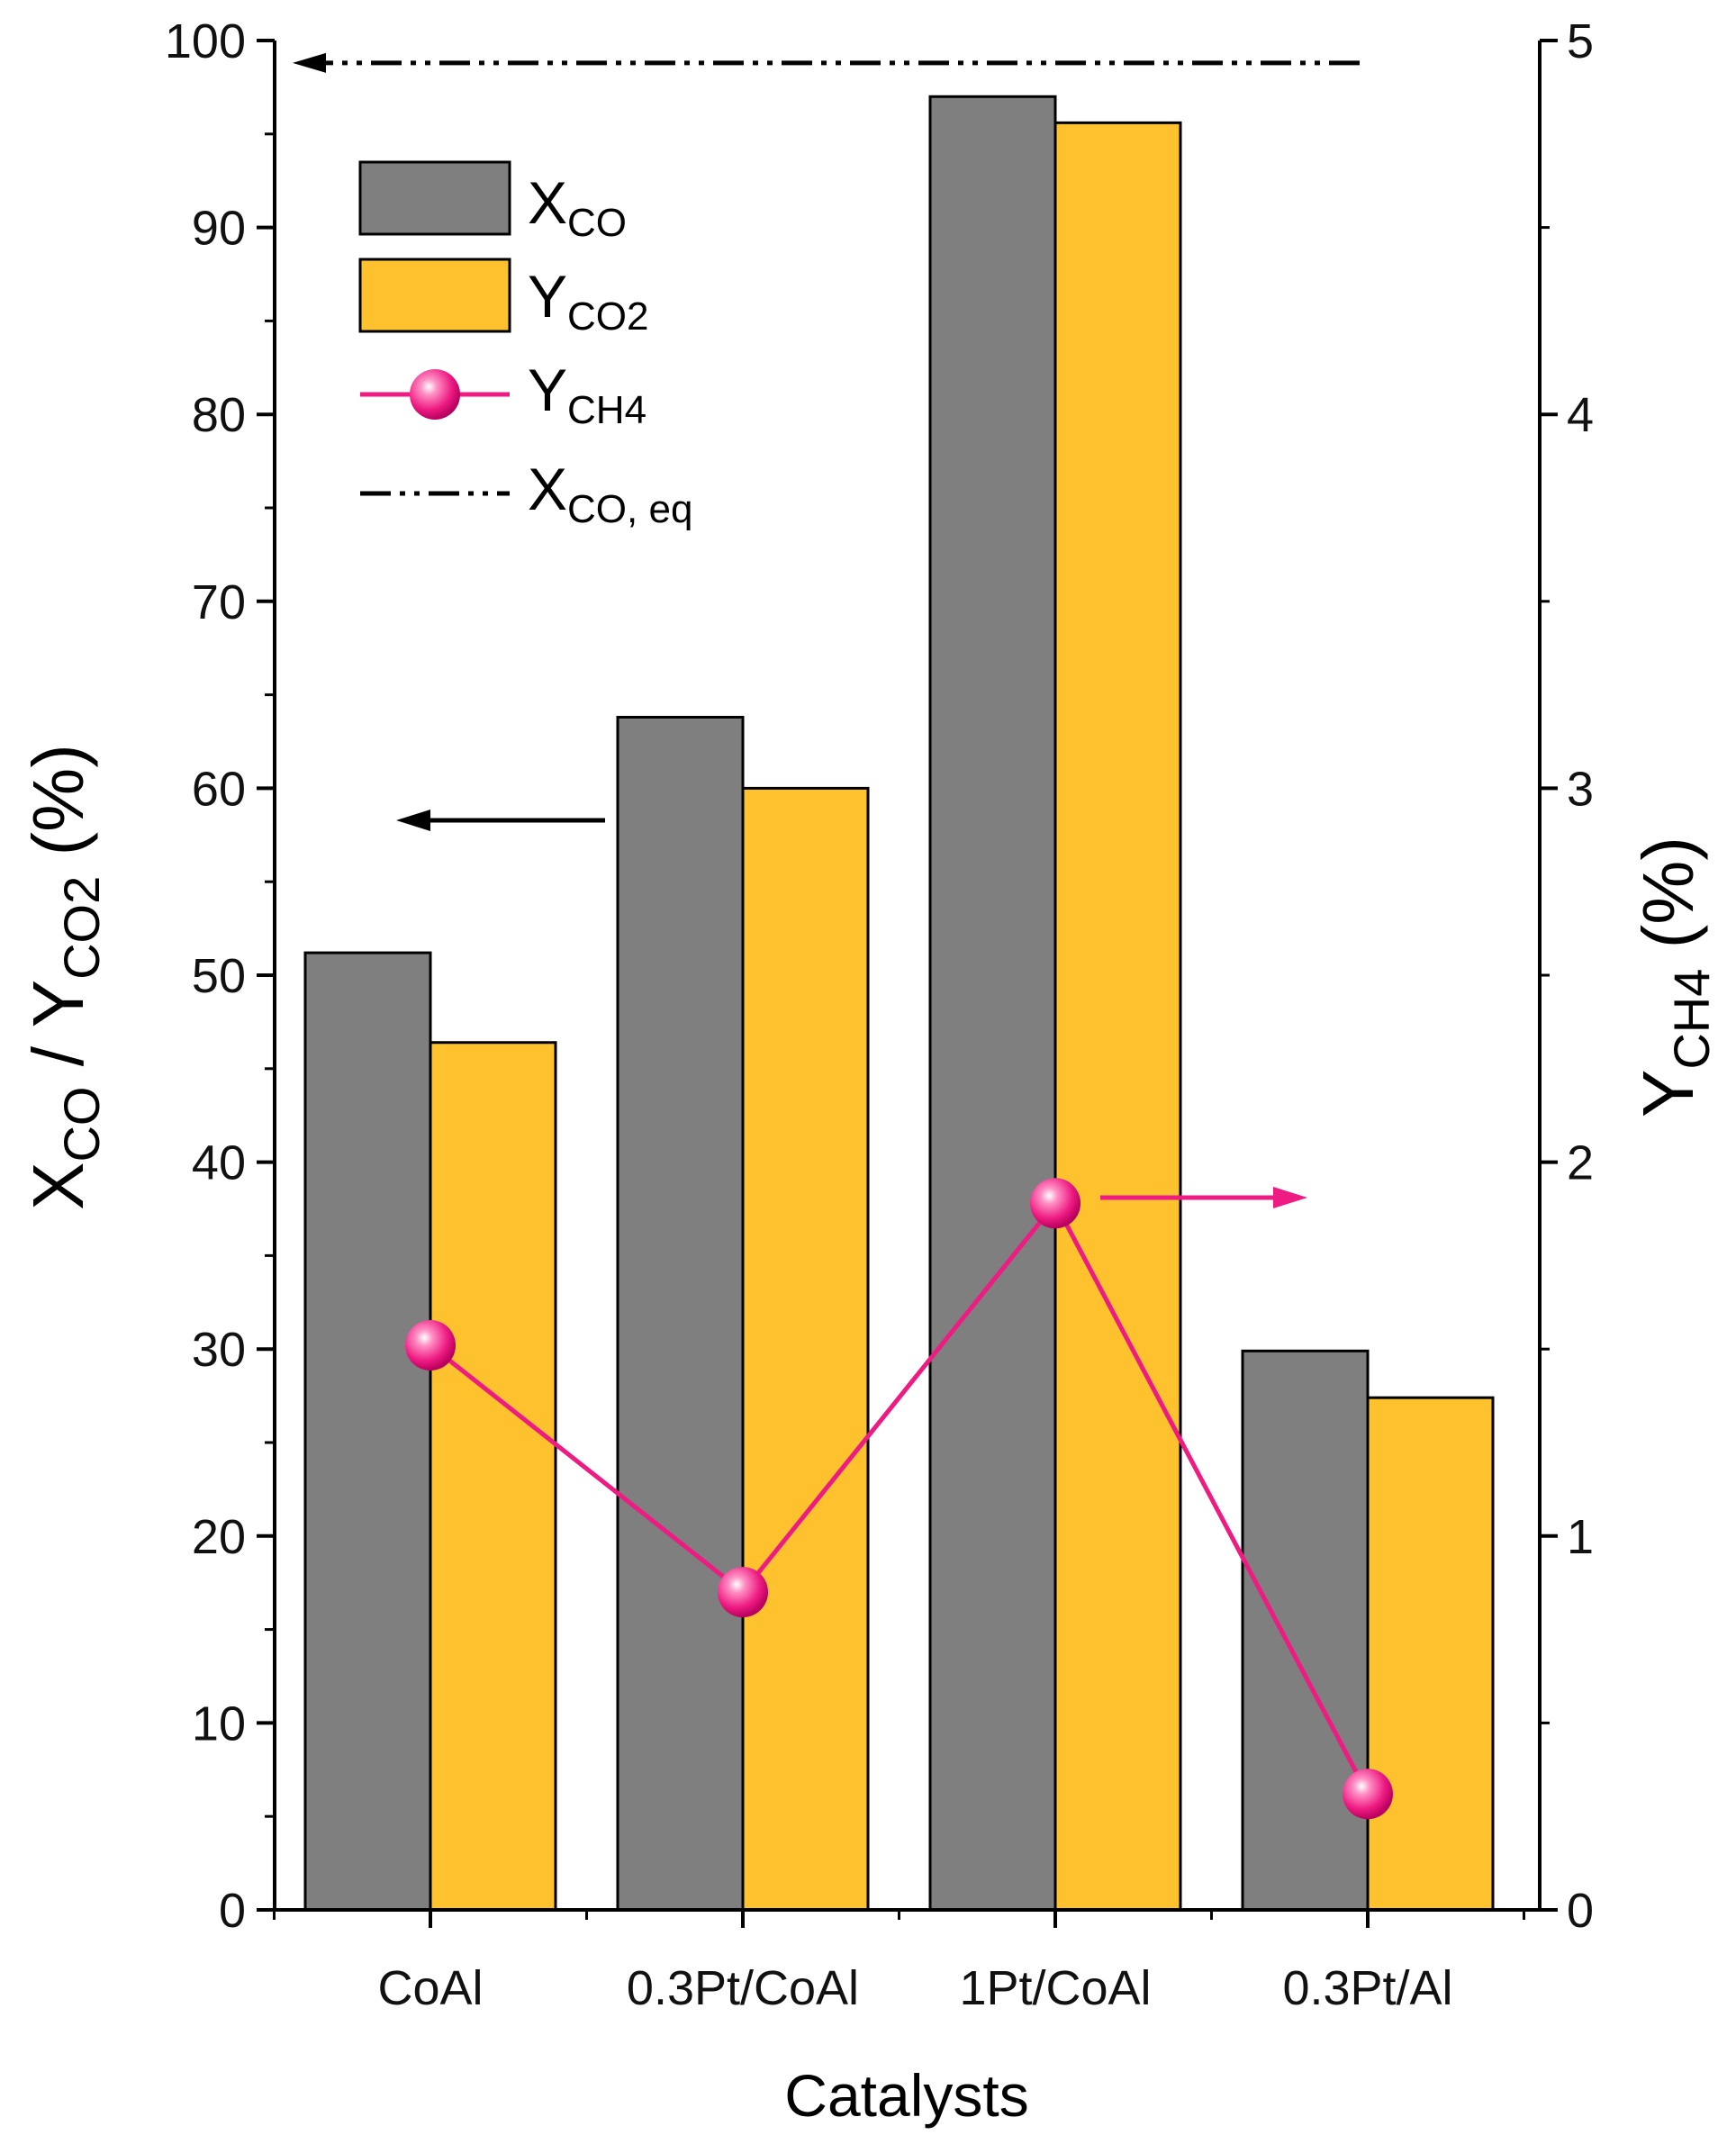 The width and height of the screenshot is (1736, 2135). I want to click on y-tick-label-70: 70, so click(219, 602).